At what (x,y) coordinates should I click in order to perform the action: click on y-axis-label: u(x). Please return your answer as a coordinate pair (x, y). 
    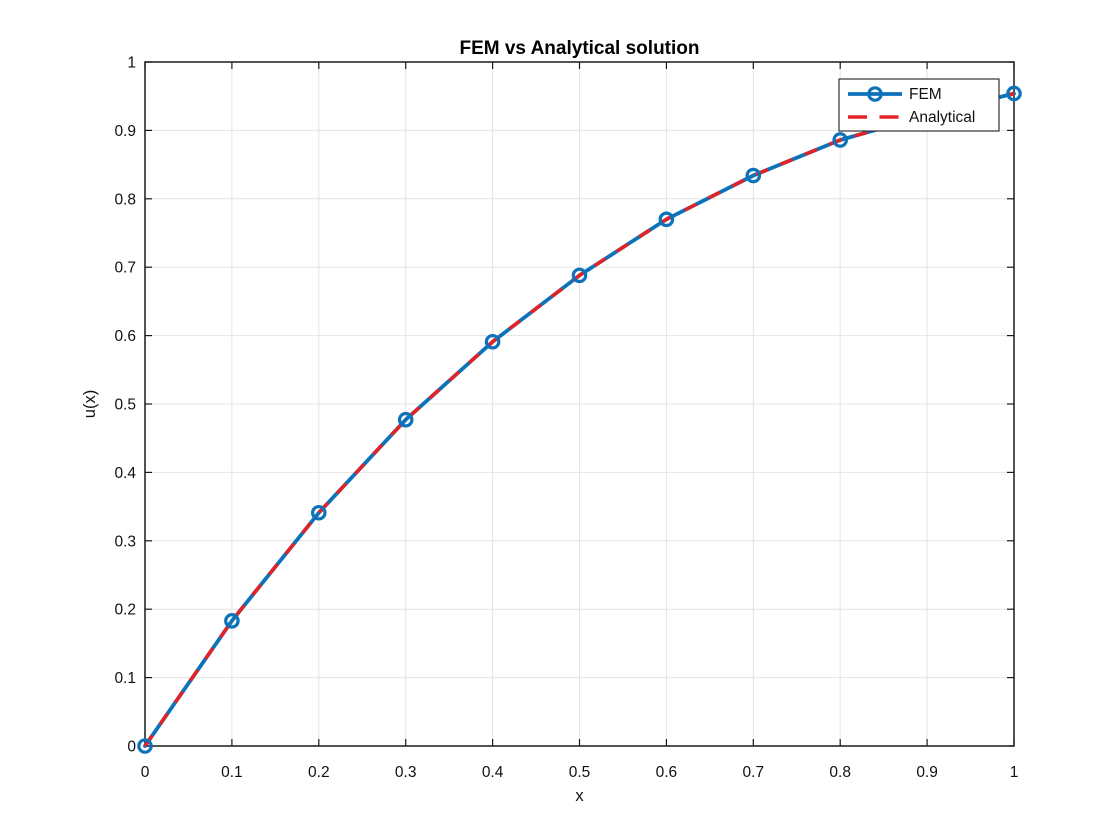
    Looking at the image, I should click on (90, 404).